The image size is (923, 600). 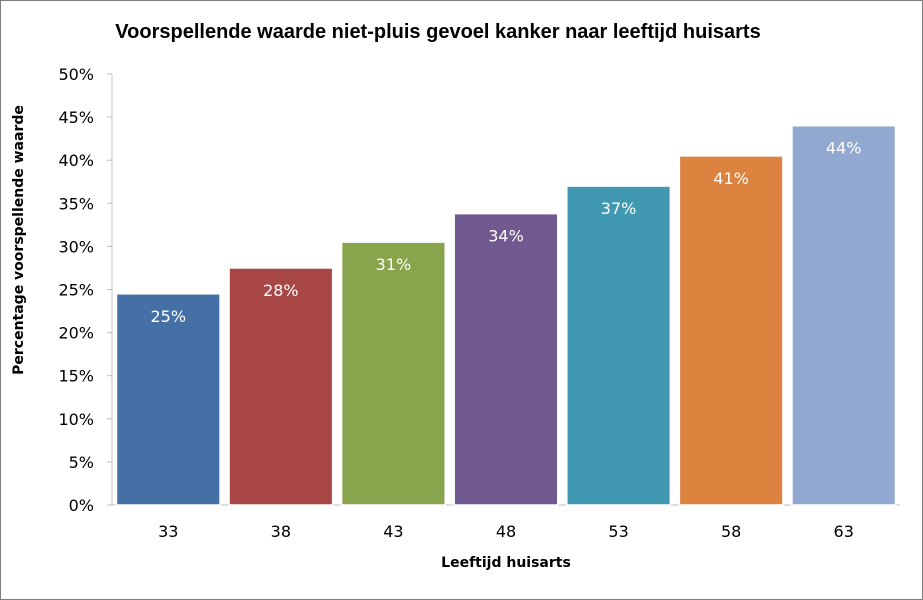 I want to click on bar-data-label: 37%, so click(x=619, y=208).